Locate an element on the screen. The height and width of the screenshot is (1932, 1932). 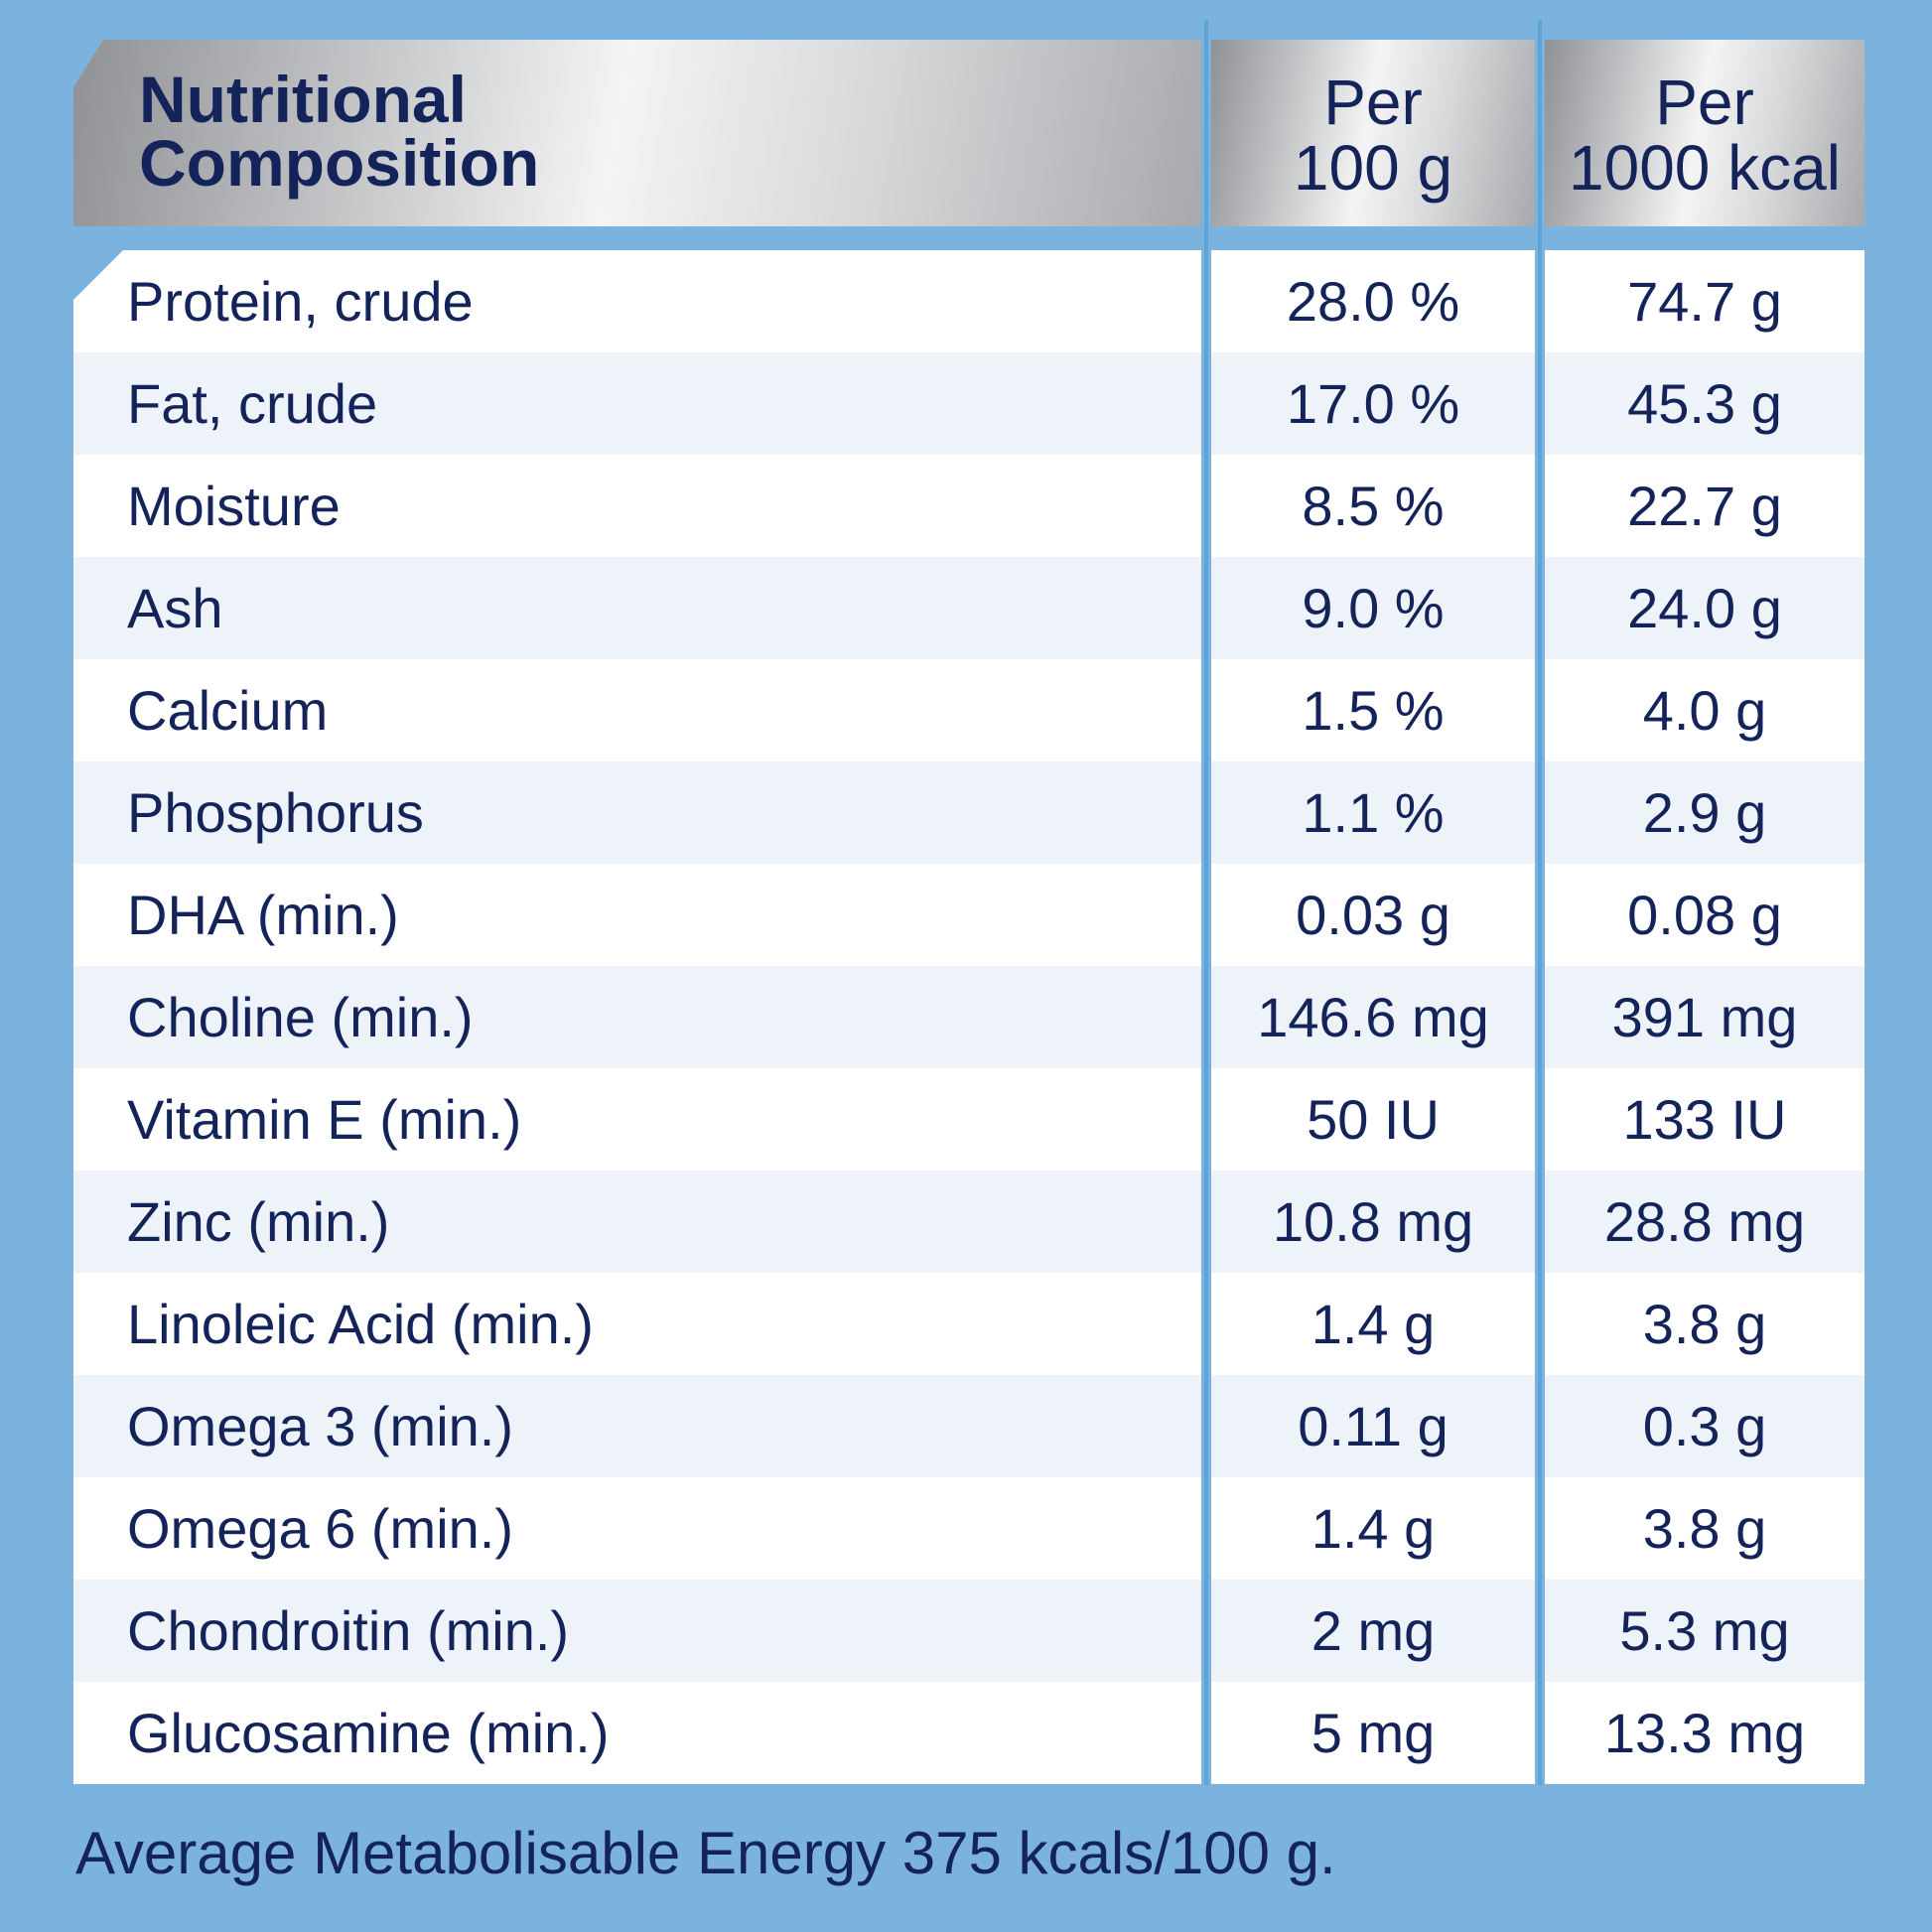
table-row: Calcium 1.5 % 4.0 g is located at coordinates (968, 710).